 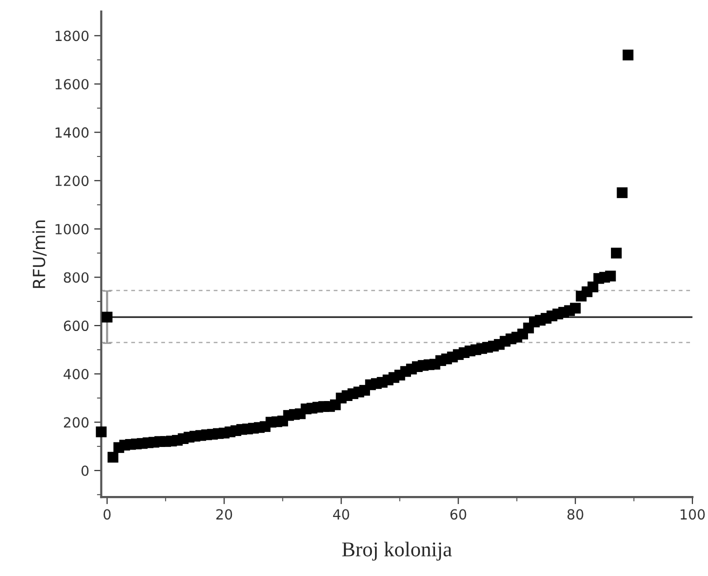 I want to click on x-tick-label: 20, so click(x=224, y=514).